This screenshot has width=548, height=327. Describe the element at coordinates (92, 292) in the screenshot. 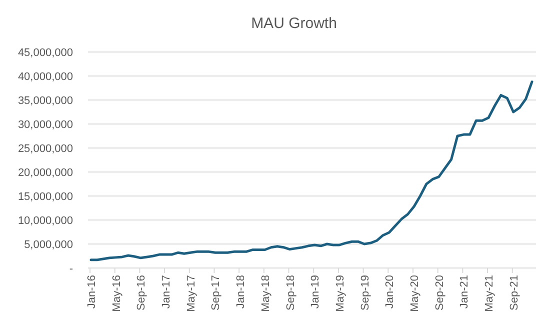

I see `x-tick-label: Jan-16` at that location.